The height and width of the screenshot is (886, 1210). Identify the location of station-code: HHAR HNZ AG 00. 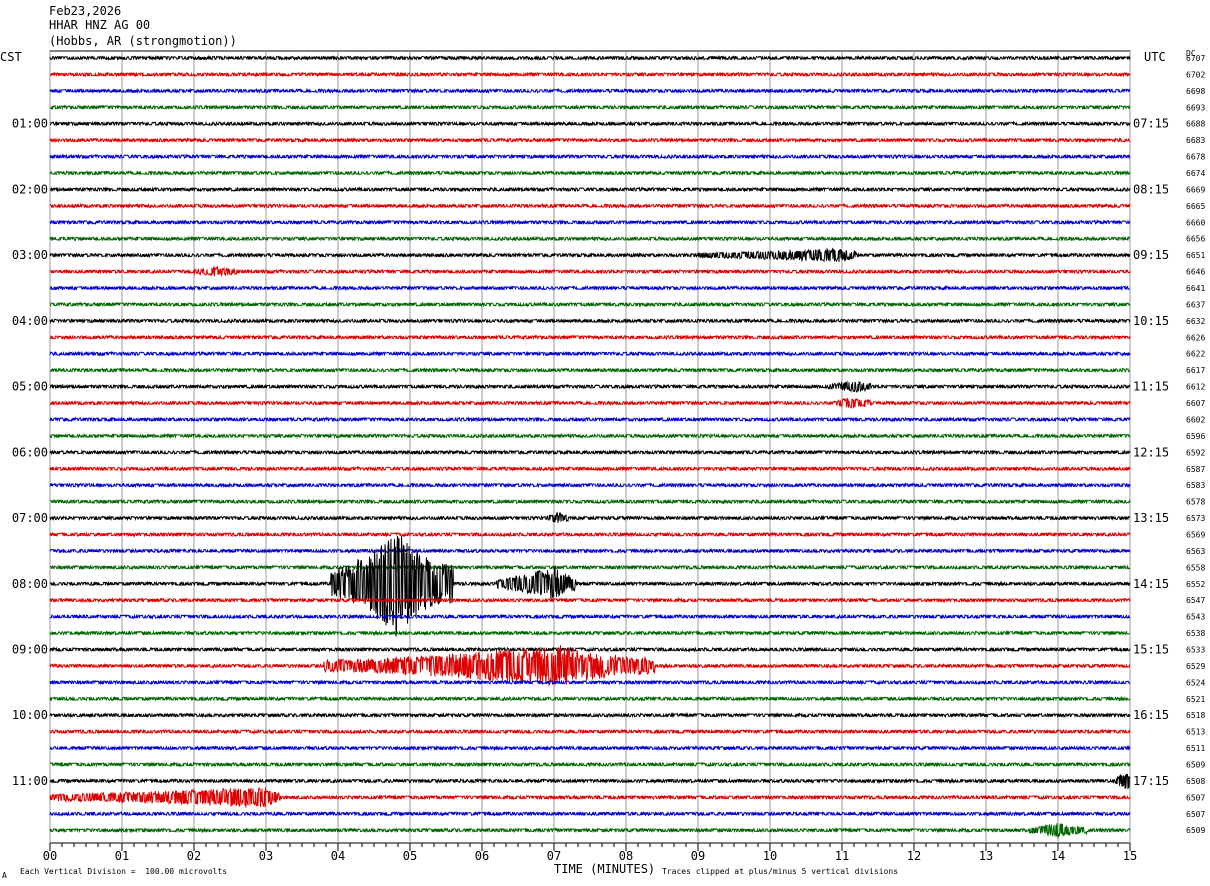
(100, 25).